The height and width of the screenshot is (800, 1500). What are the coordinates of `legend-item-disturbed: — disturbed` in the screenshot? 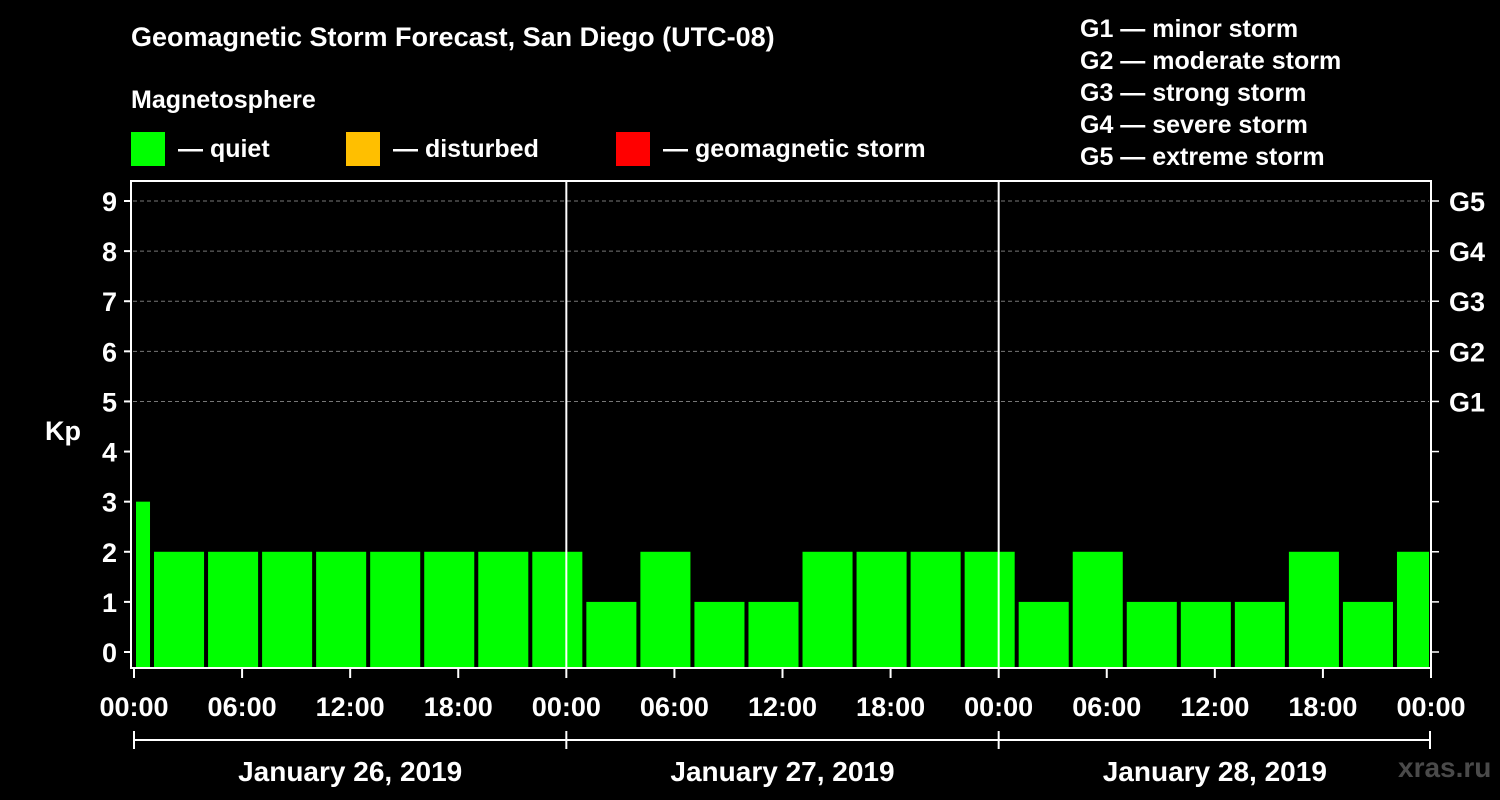 It's located at (442, 149).